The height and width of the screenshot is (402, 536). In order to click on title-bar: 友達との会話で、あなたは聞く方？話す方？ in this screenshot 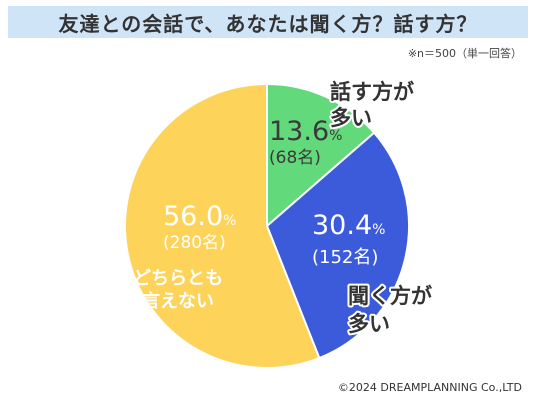, I will do `click(268, 22)`.